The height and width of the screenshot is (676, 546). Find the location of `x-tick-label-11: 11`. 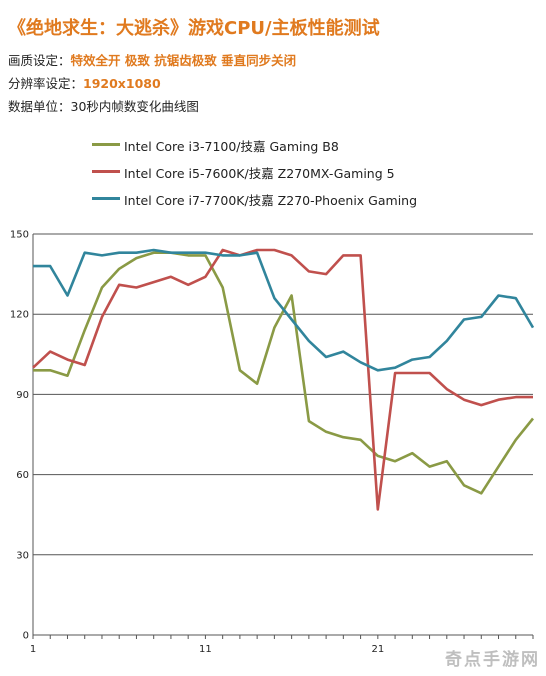

x-tick-label-11: 11 is located at coordinates (205, 649).